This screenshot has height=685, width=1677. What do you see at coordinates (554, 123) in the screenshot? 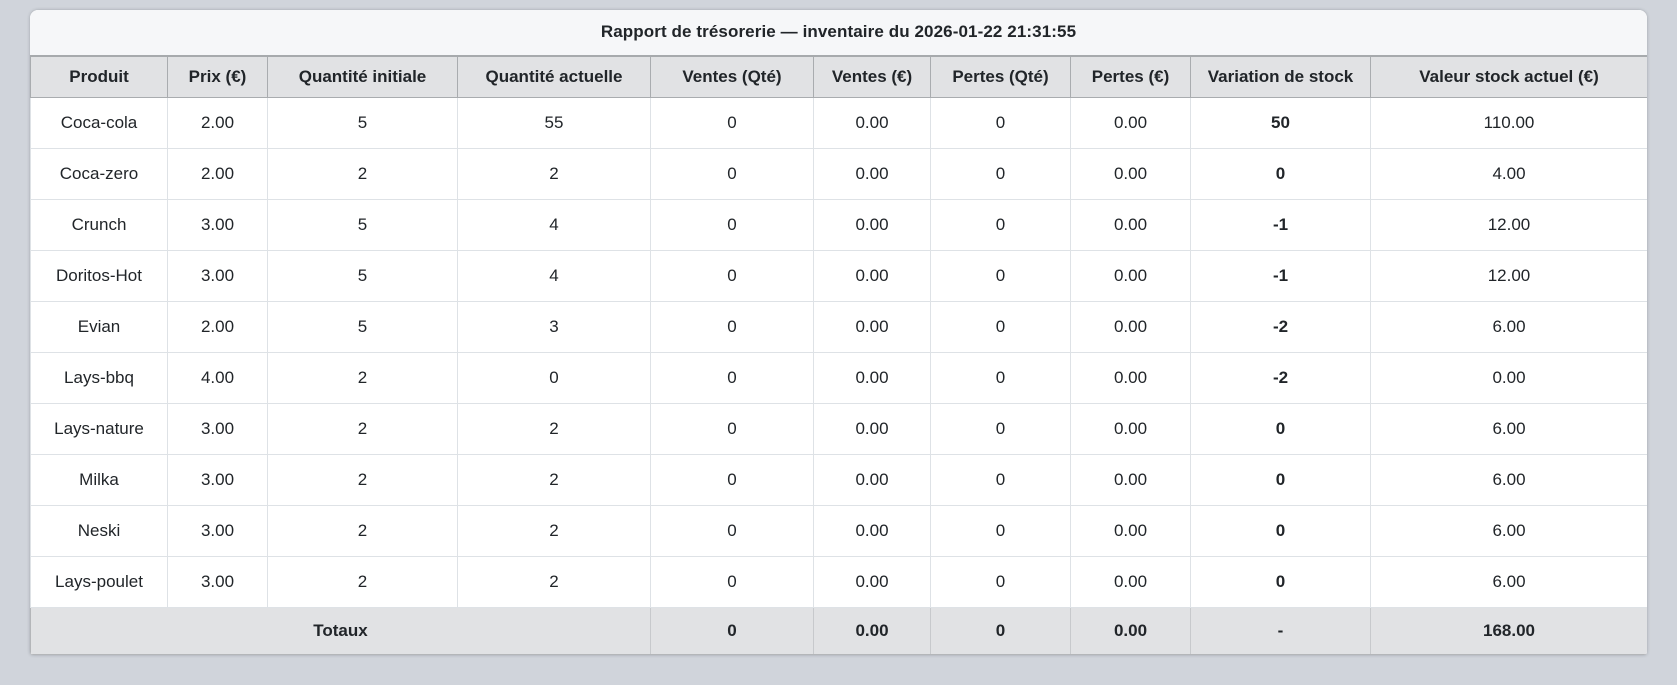
I see `table-cell: 55` at bounding box center [554, 123].